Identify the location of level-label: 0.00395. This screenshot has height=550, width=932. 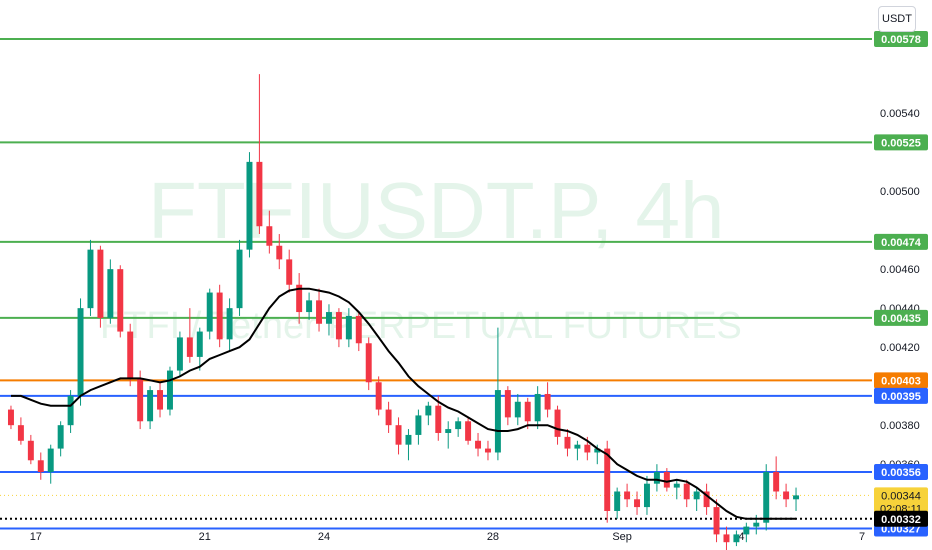
(901, 397).